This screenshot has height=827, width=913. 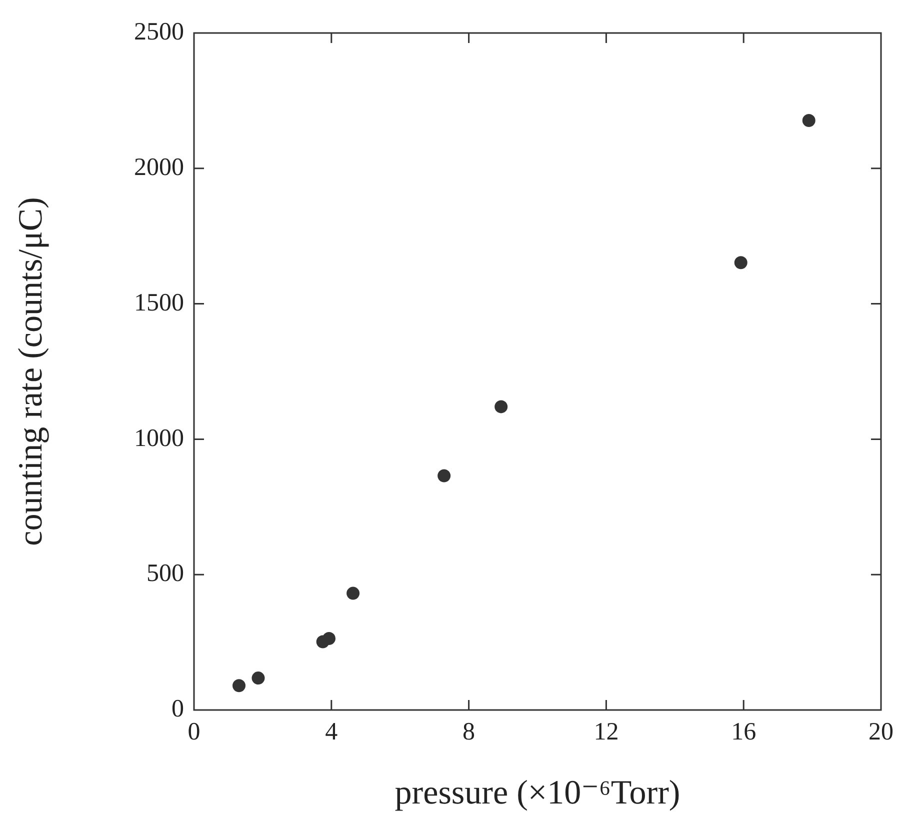 What do you see at coordinates (881, 732) in the screenshot?
I see `x-tick-label: 20` at bounding box center [881, 732].